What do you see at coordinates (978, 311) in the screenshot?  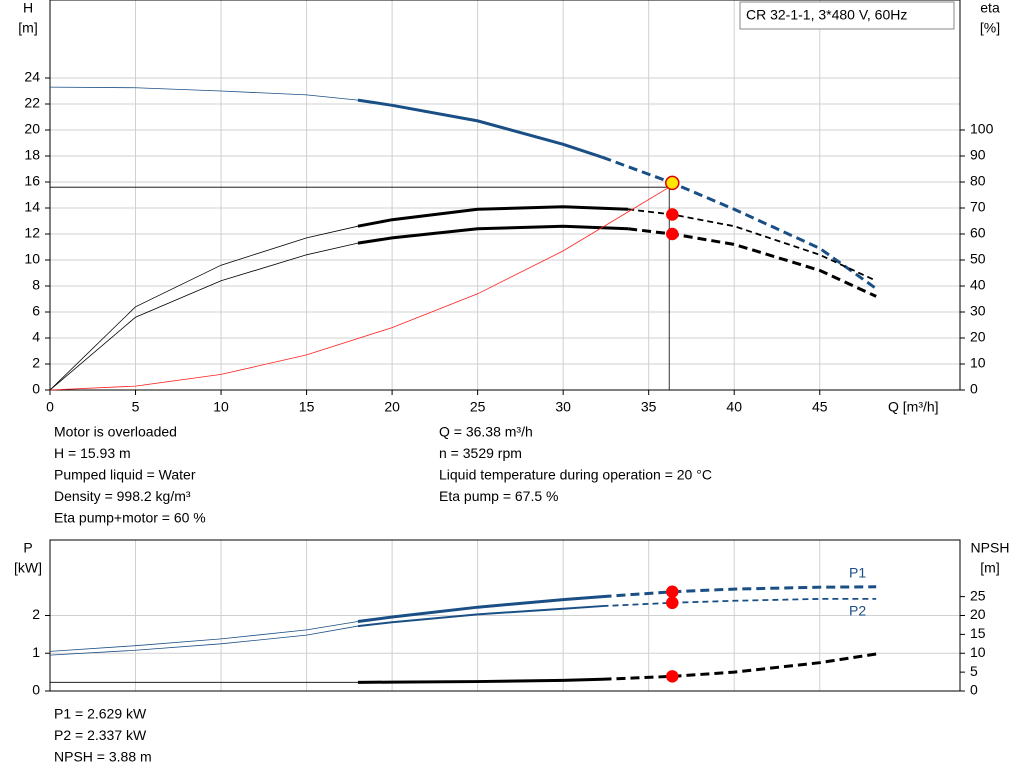 I see `y2-tick-label: 30` at bounding box center [978, 311].